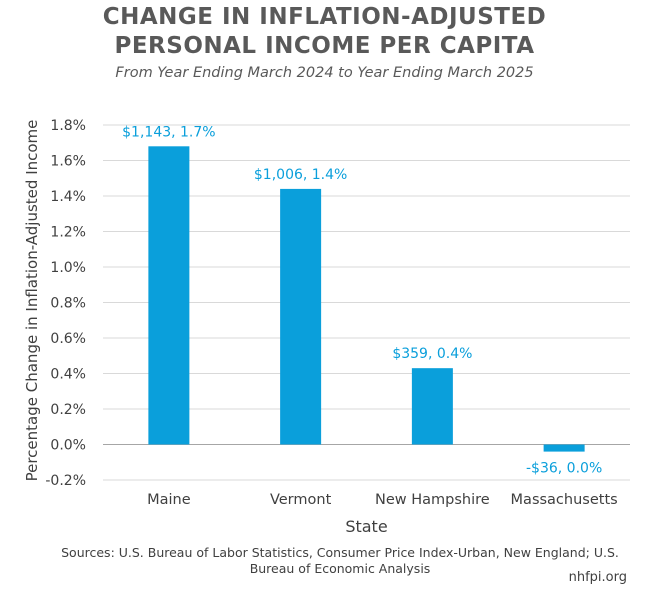 This screenshot has height=596, width=649. What do you see at coordinates (597, 577) in the screenshot?
I see `site-credit: nhfpi.org` at bounding box center [597, 577].